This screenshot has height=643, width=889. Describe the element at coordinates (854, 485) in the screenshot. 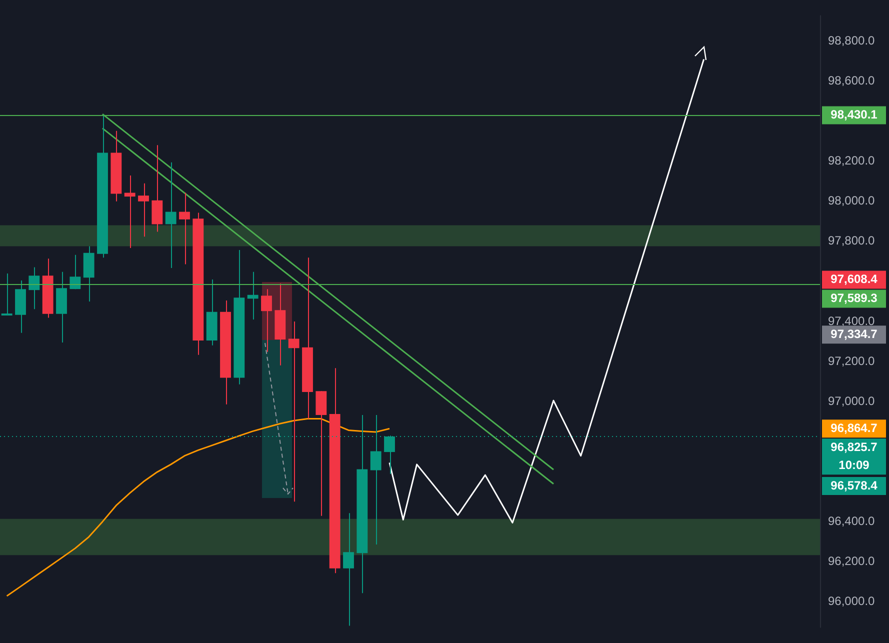

I see `text: 96,578.4` at that location.